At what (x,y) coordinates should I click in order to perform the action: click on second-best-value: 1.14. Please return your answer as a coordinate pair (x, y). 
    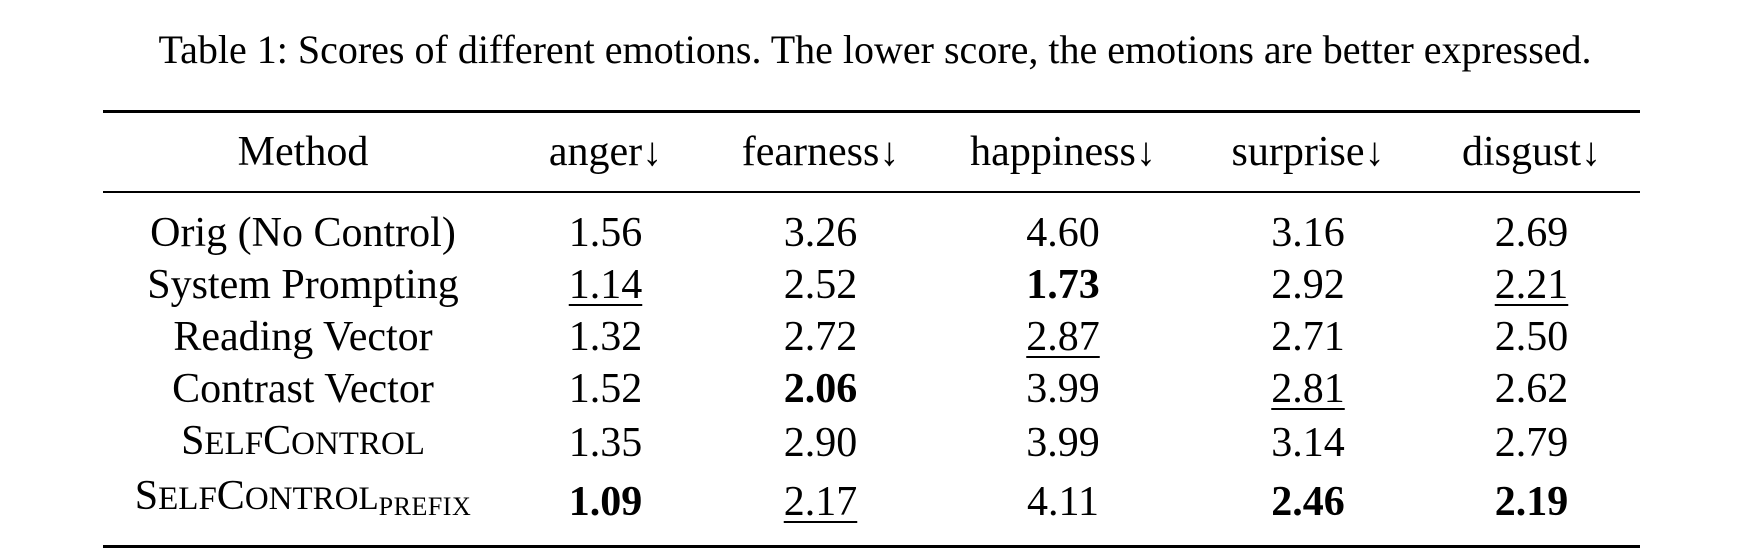
    Looking at the image, I should click on (605, 285).